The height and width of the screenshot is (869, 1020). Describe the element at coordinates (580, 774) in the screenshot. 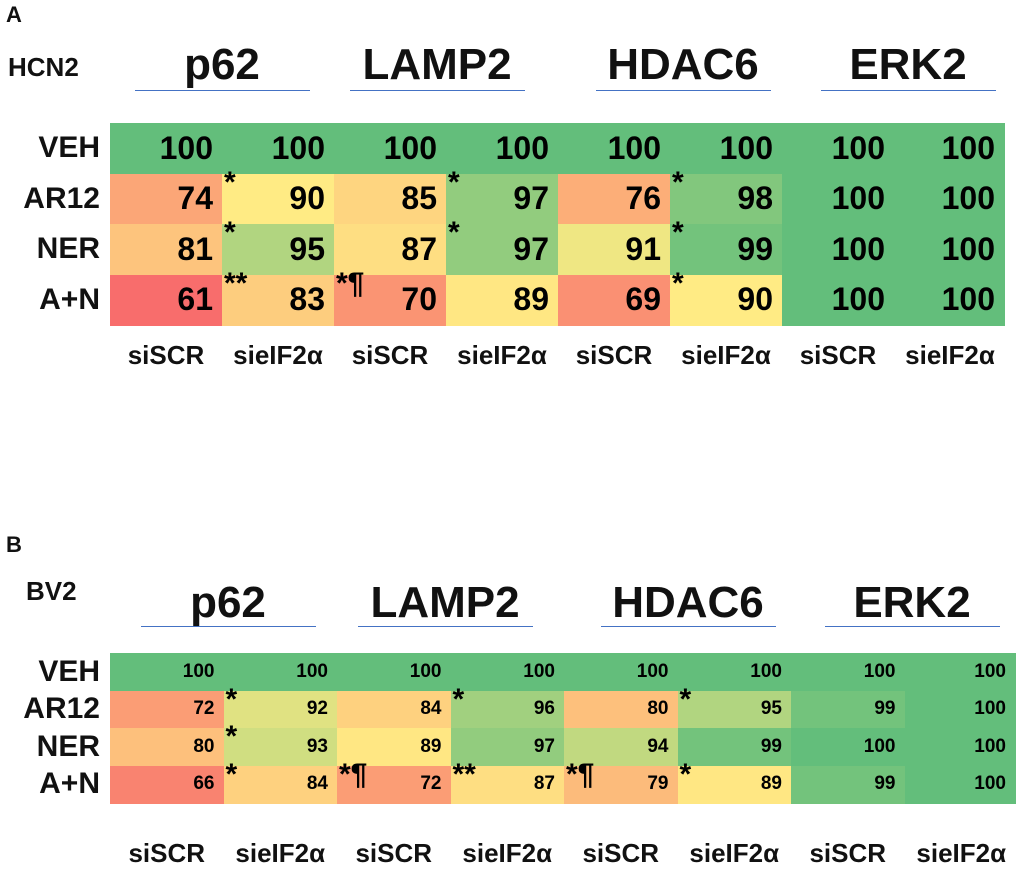

I see `significance-marker: *¶` at that location.